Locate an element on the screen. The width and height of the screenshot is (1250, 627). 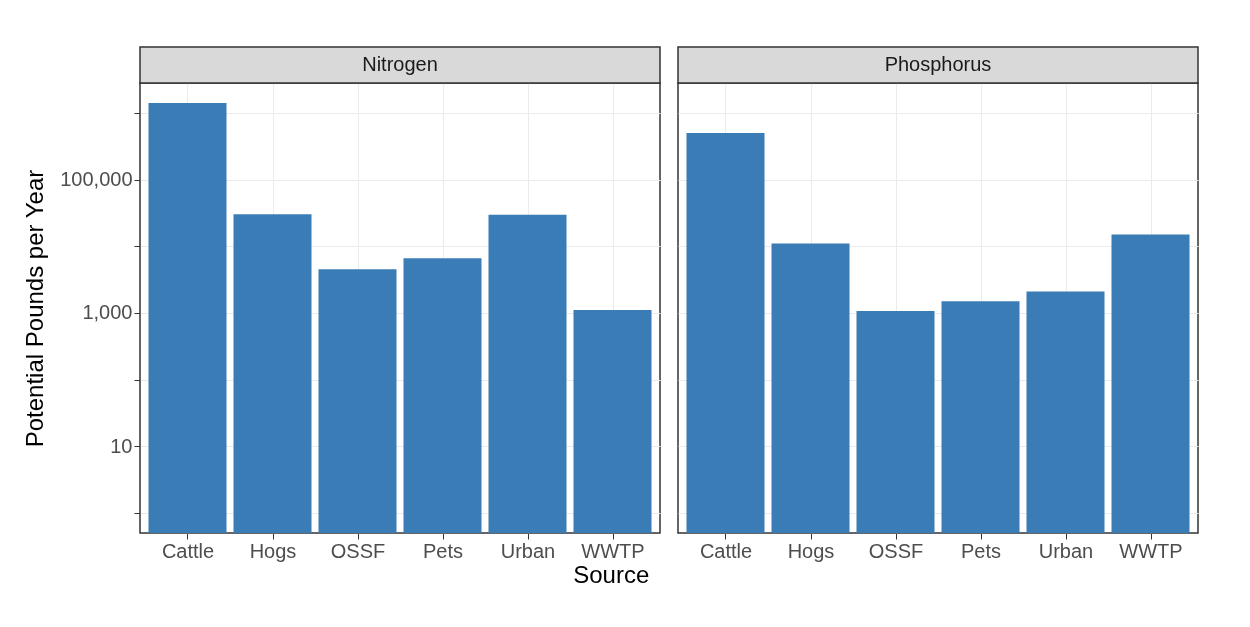
y-tick-label: 100,000 is located at coordinates (96, 179).